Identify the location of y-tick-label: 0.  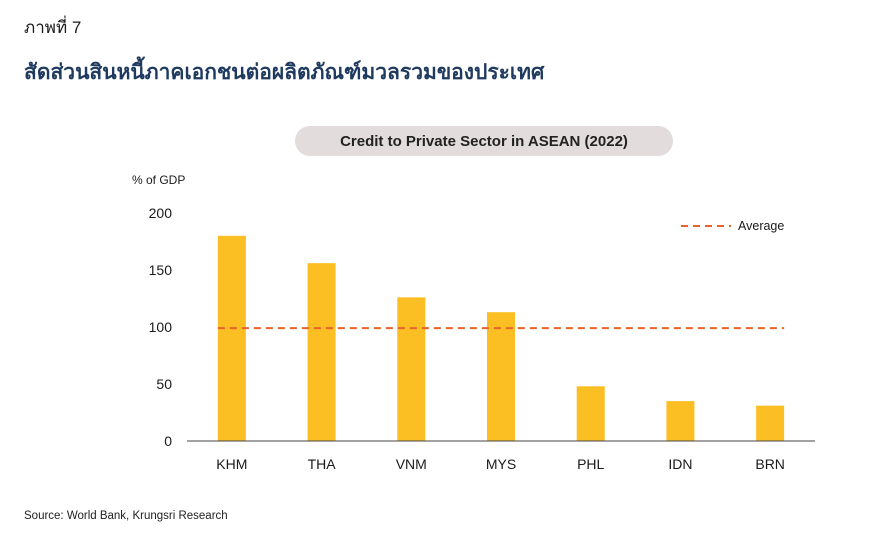
(168, 441).